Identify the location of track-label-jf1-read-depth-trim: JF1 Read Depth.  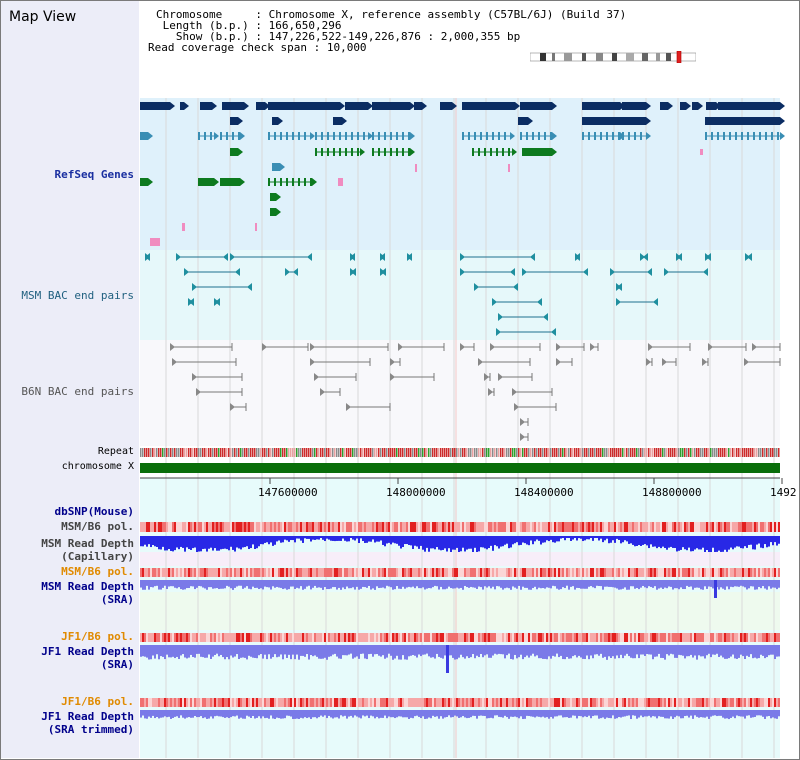
(87, 716).